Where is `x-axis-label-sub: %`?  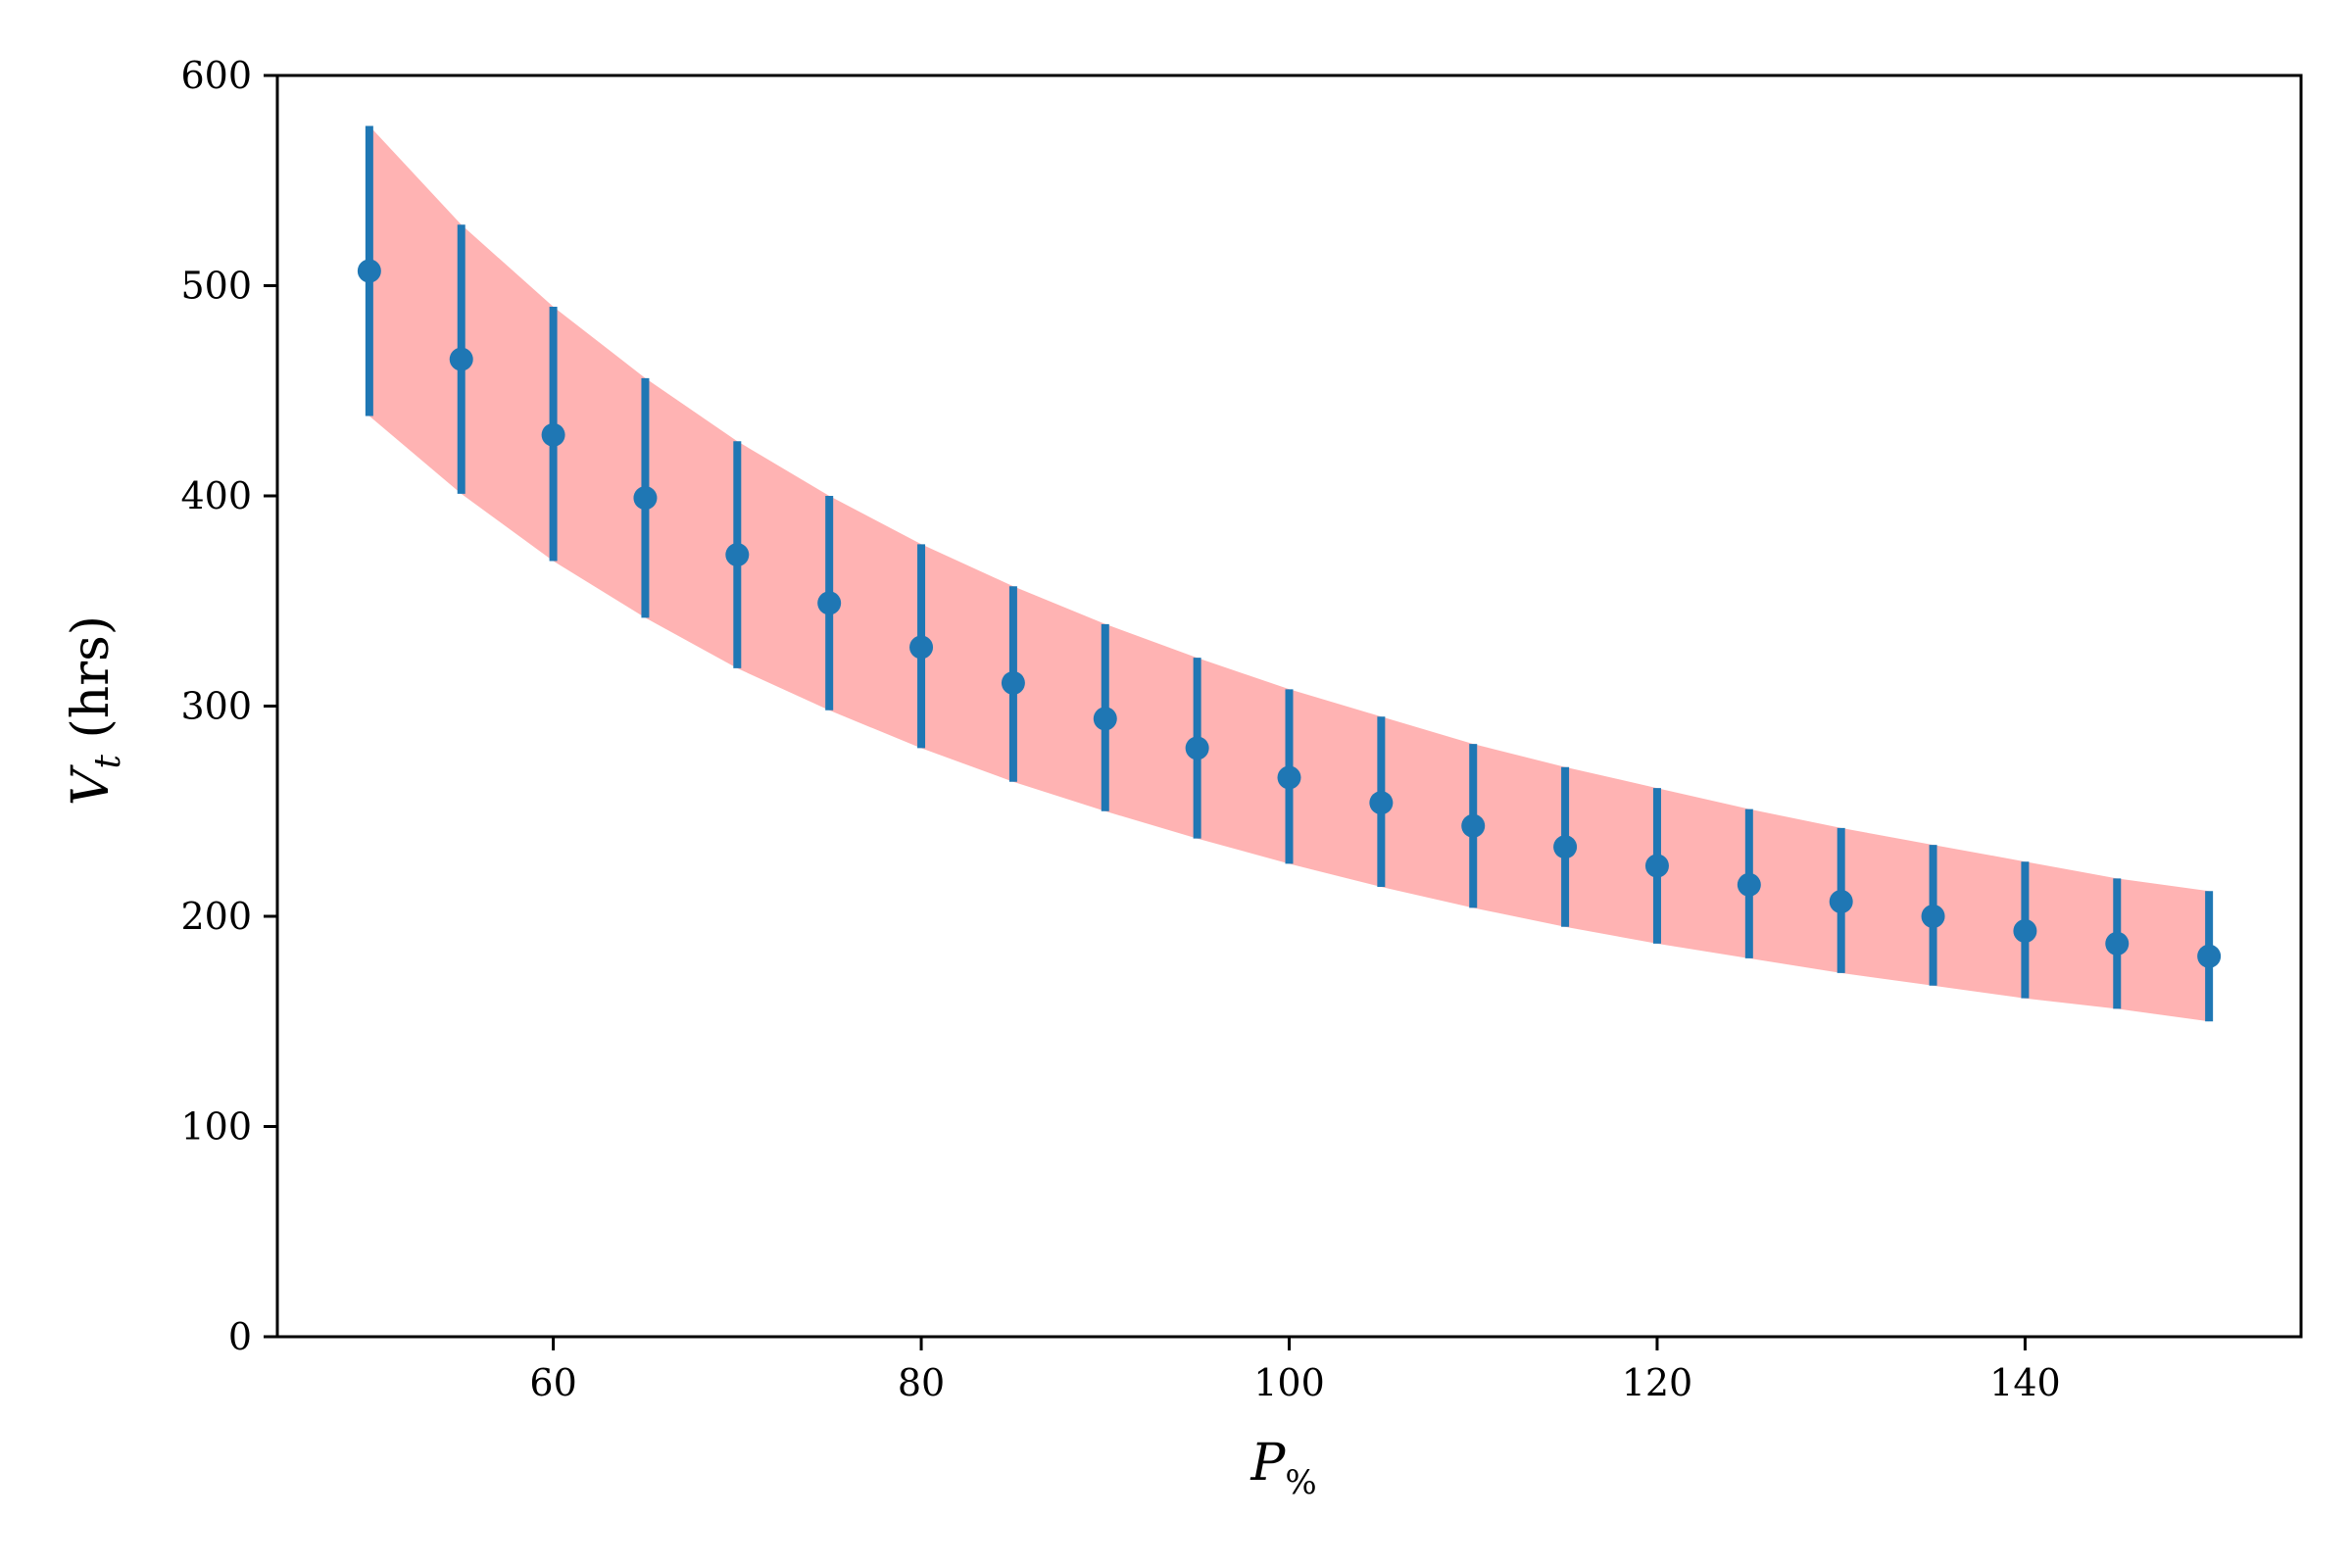
x-axis-label-sub: % is located at coordinates (1300, 1482).